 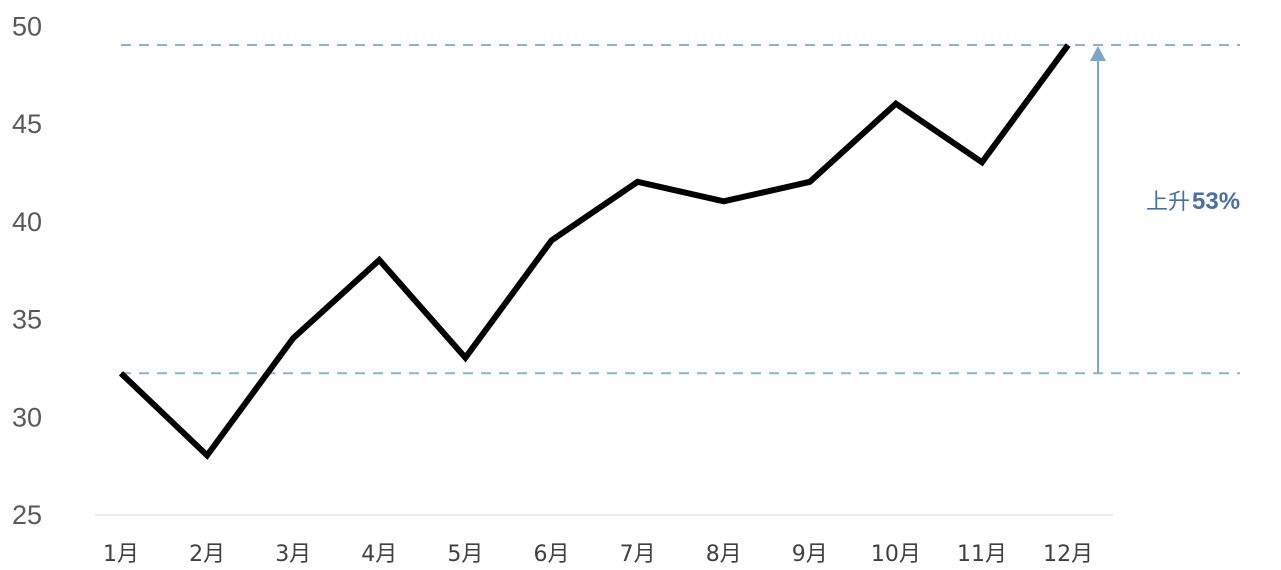 What do you see at coordinates (121, 554) in the screenshot?
I see `x-tick-label: 1月` at bounding box center [121, 554].